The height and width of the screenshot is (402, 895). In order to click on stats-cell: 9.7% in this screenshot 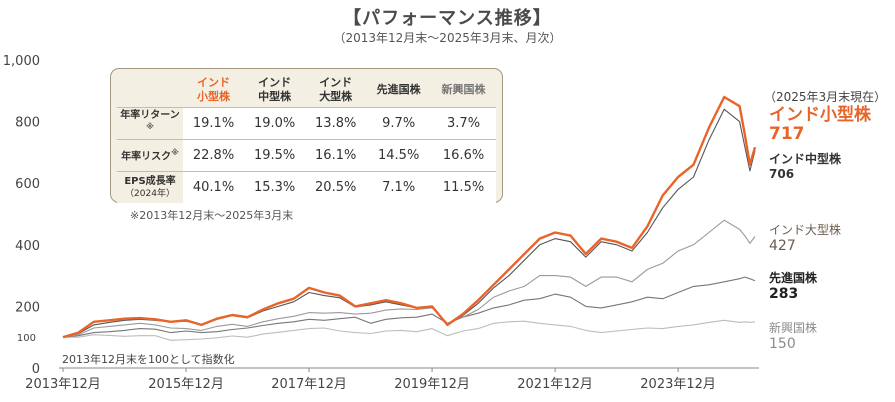, I will do `click(399, 123)`.